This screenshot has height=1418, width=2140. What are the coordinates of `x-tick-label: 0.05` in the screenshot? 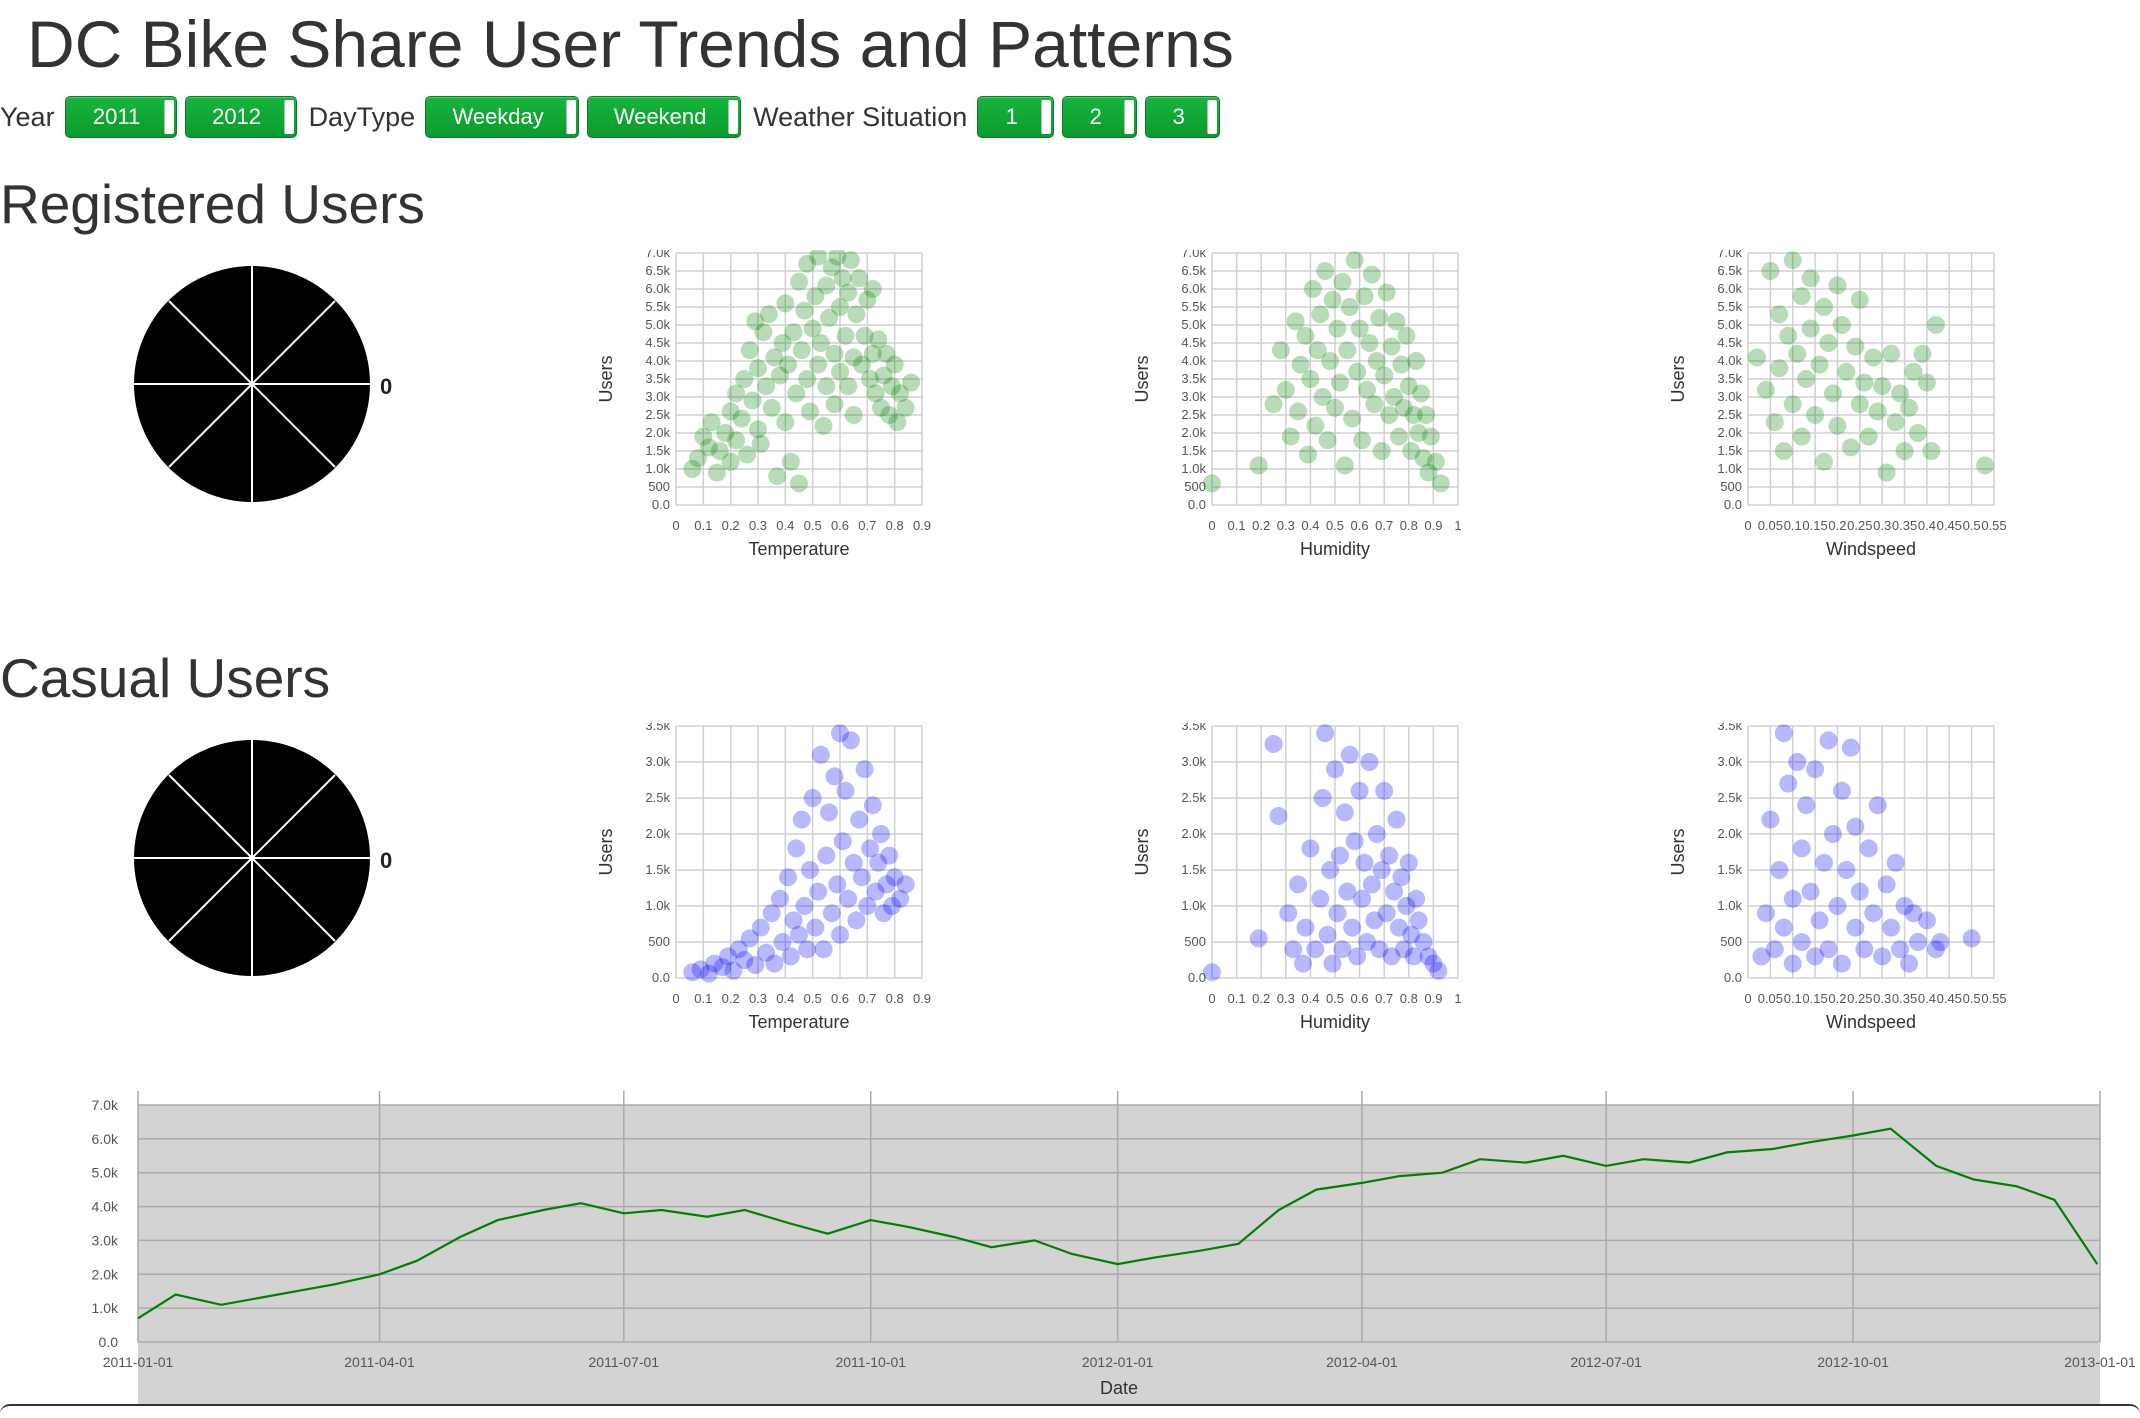 It's located at (1770, 998).